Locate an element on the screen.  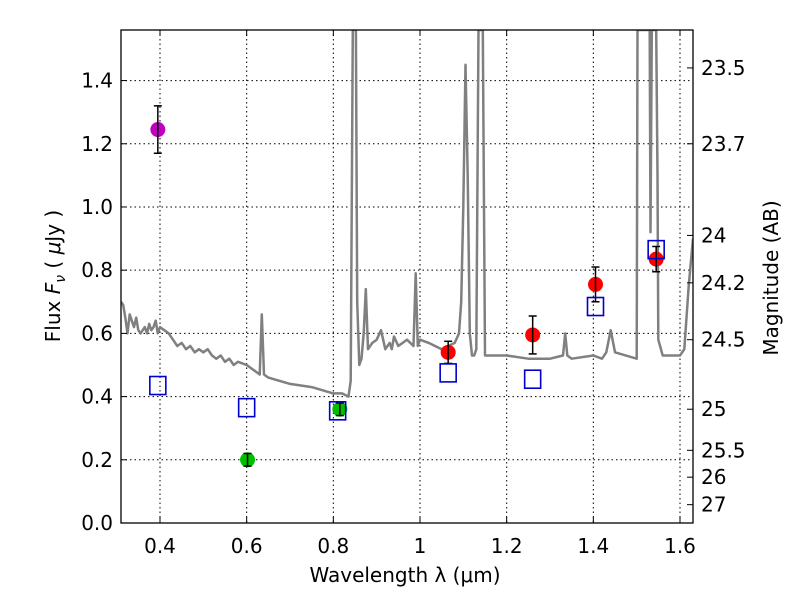
y-axis-label: Flux Fν ( μJy ) is located at coordinates (55, 276).